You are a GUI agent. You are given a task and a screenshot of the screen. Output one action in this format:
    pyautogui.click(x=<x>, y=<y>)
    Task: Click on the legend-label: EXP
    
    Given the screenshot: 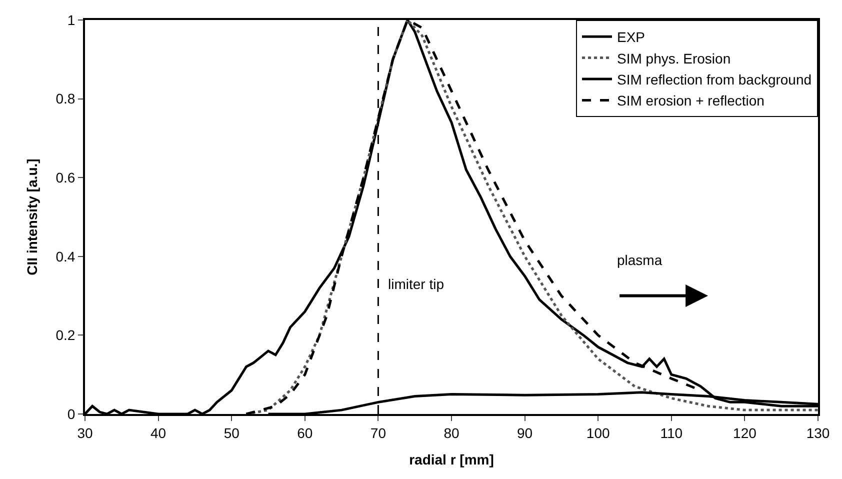 What is the action you would take?
    pyautogui.click(x=631, y=37)
    